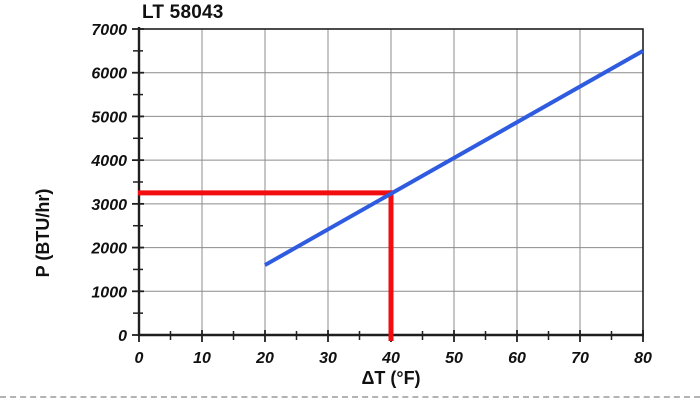  Describe the element at coordinates (517, 358) in the screenshot. I see `svg-text: 60` at that location.